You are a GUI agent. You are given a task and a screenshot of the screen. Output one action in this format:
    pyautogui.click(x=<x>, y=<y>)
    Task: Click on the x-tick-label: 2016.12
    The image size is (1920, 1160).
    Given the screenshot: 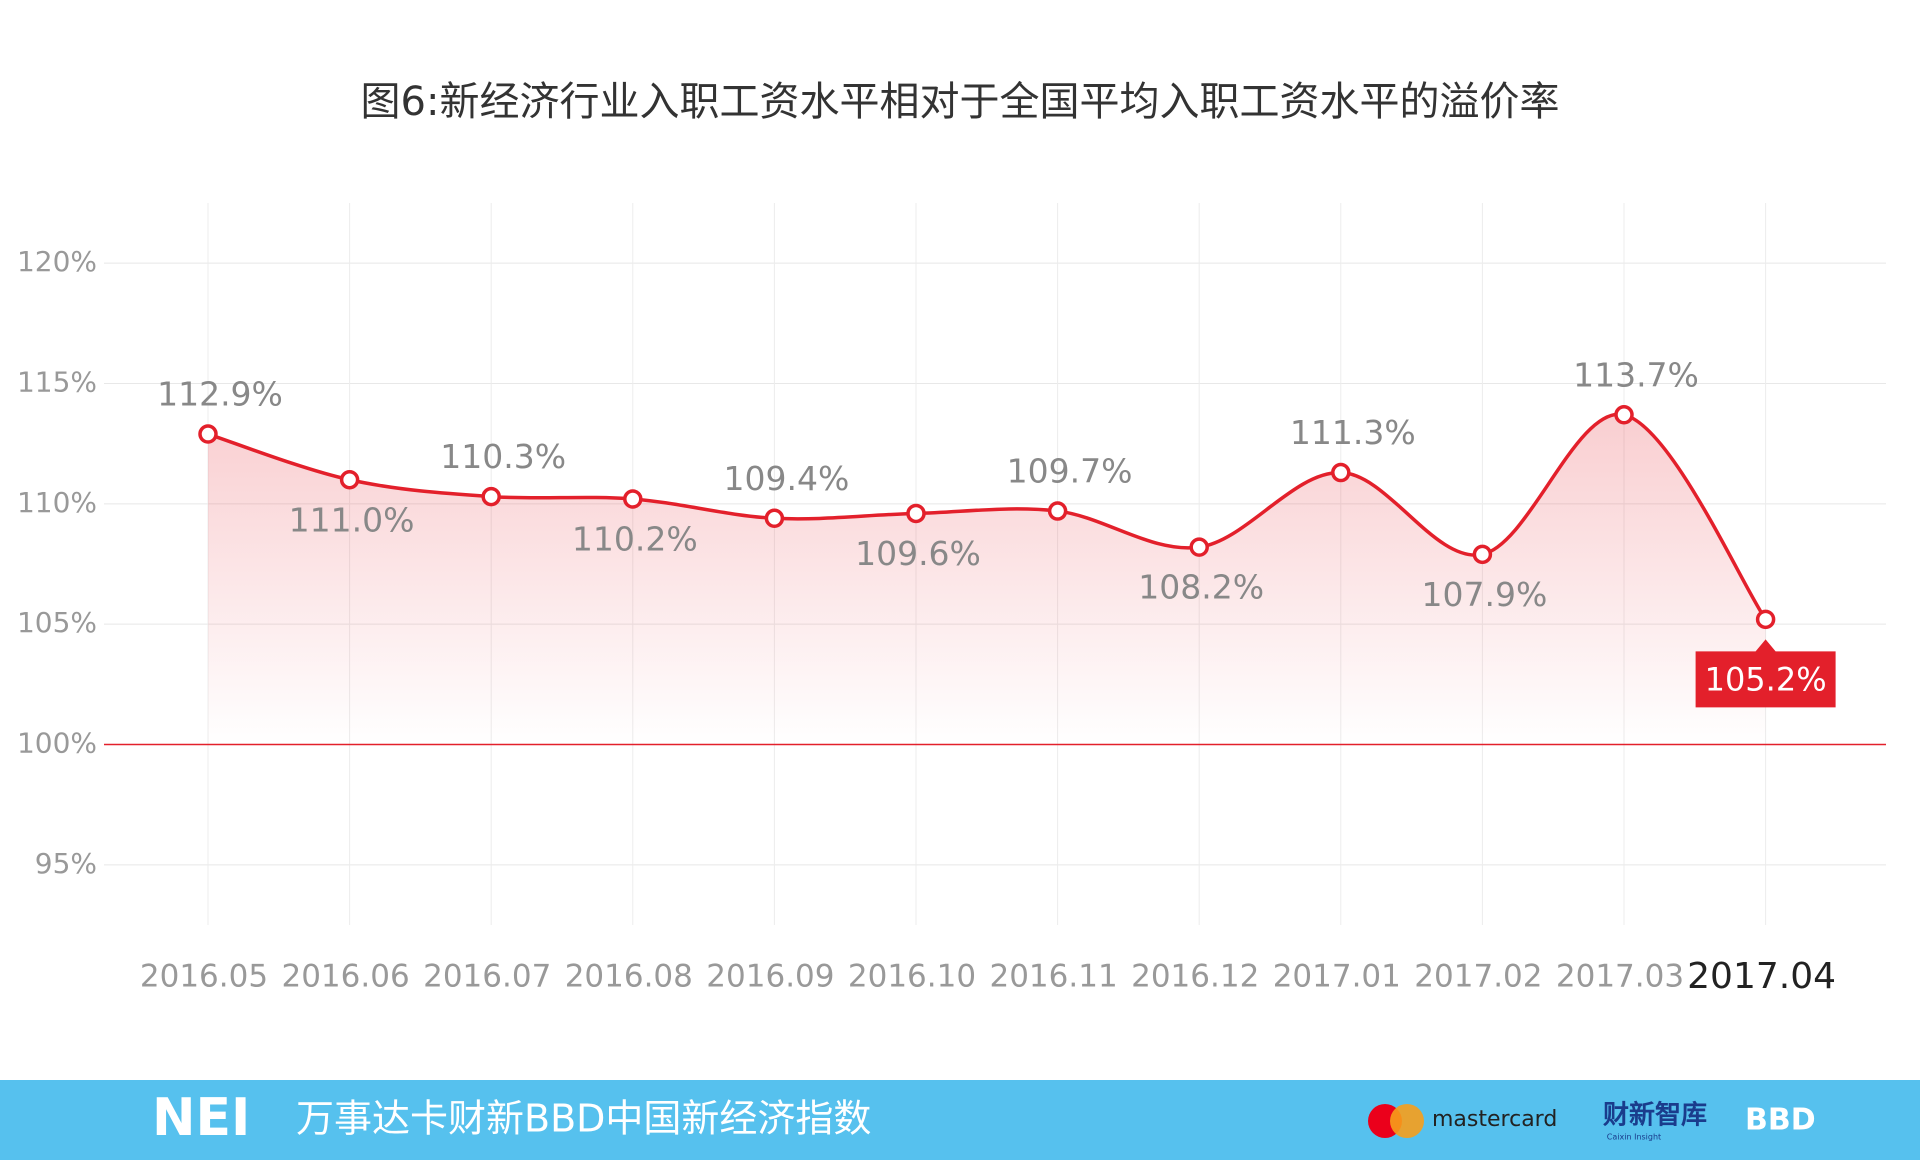 What is the action you would take?
    pyautogui.click(x=1195, y=977)
    